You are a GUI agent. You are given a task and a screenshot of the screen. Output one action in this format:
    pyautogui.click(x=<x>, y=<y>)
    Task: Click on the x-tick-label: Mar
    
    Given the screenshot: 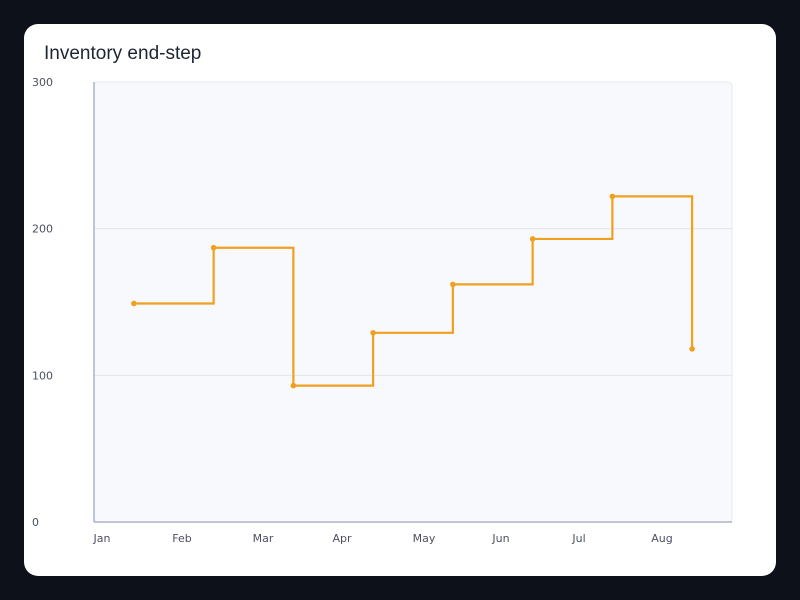 What is the action you would take?
    pyautogui.click(x=263, y=538)
    